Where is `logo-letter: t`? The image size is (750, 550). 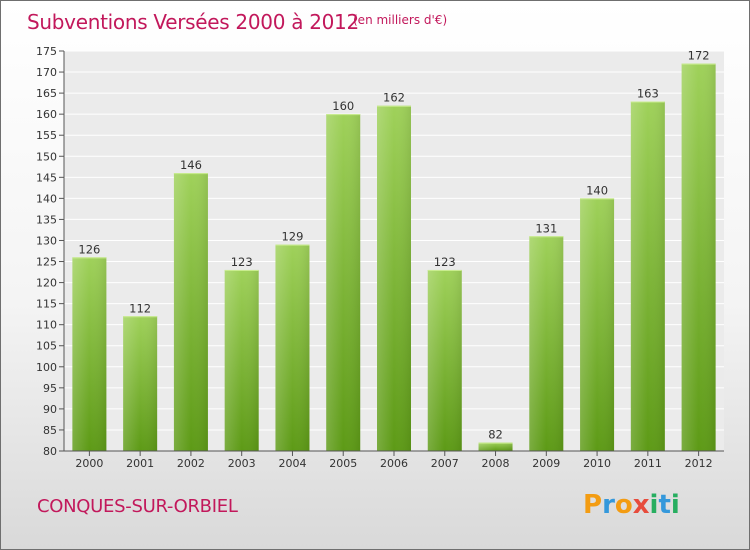
logo-letter: t is located at coordinates (664, 505).